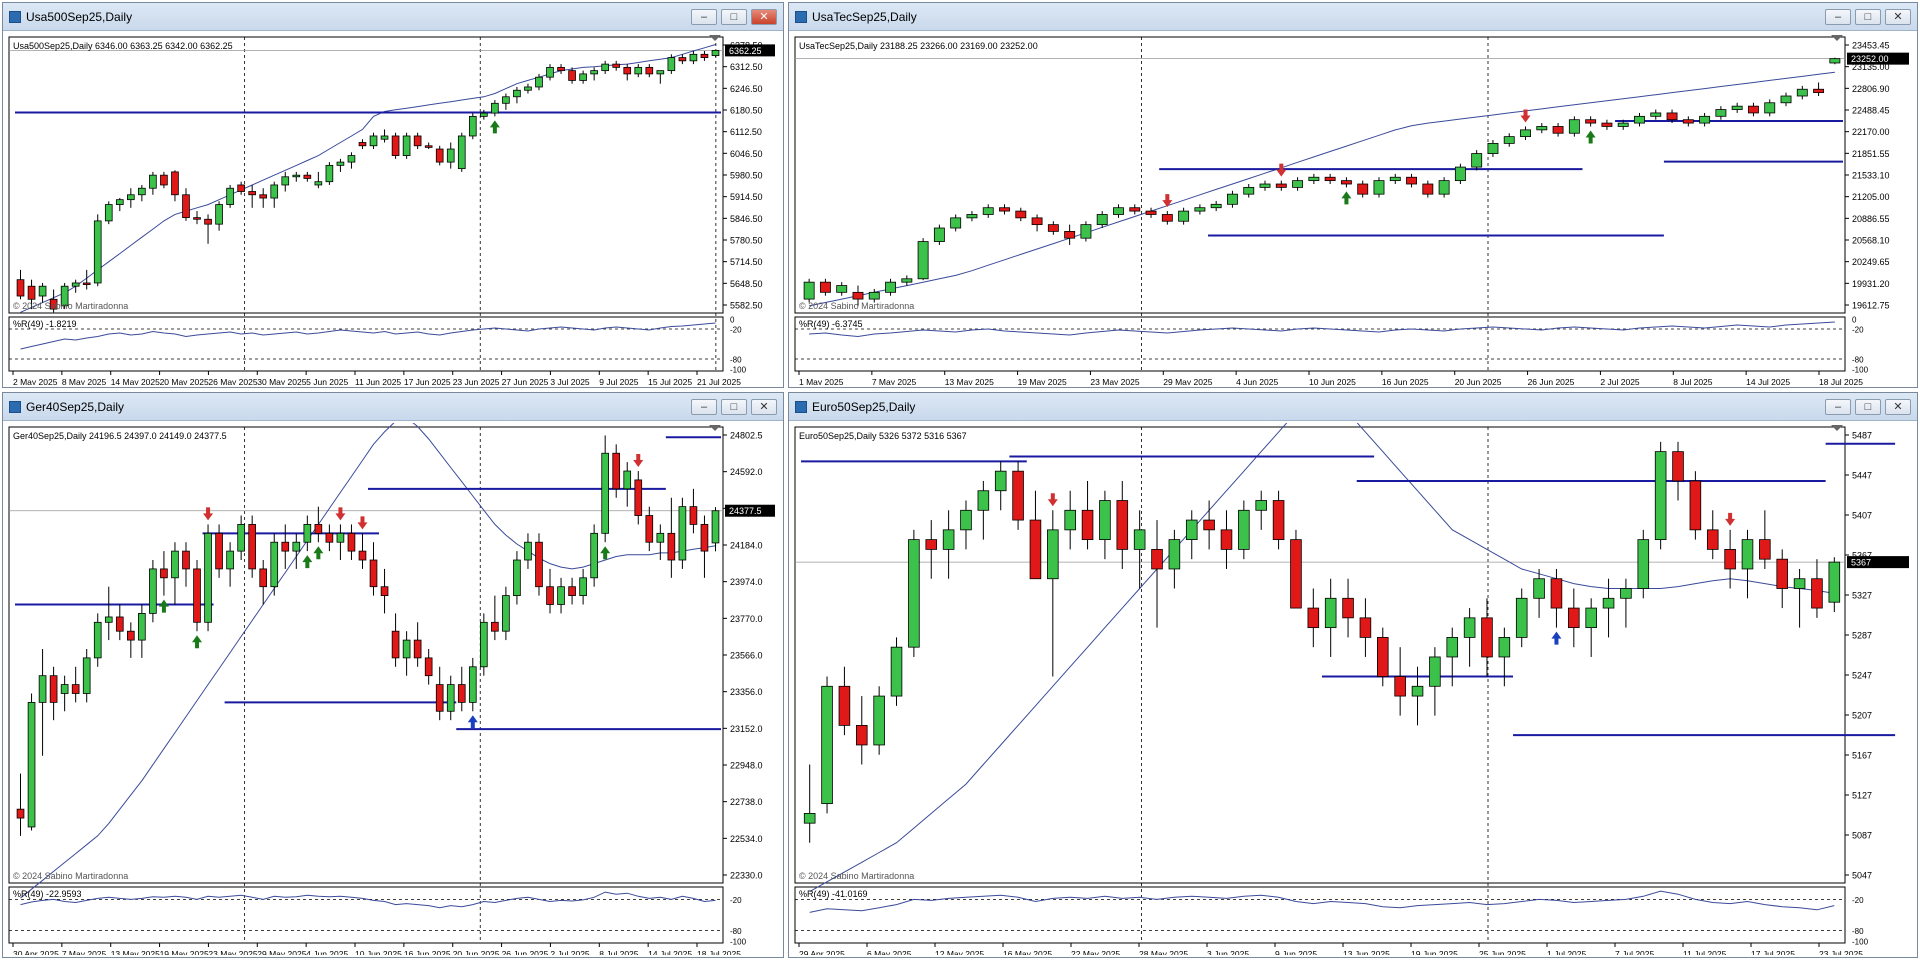  Describe the element at coordinates (393, 407) in the screenshot. I see `window-titlebar: Ger40Sep25,Daily – □ ✕` at that location.